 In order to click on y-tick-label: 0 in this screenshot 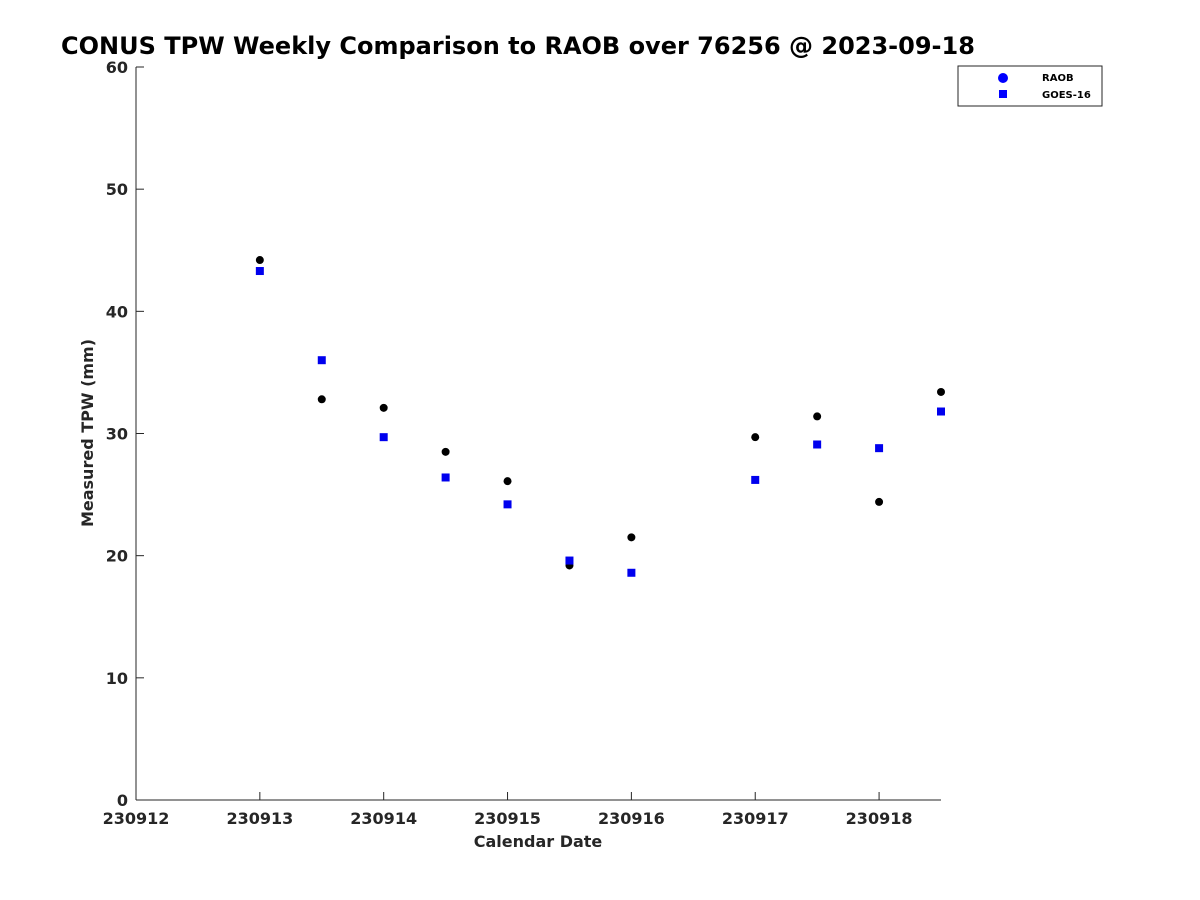, I will do `click(122, 800)`.